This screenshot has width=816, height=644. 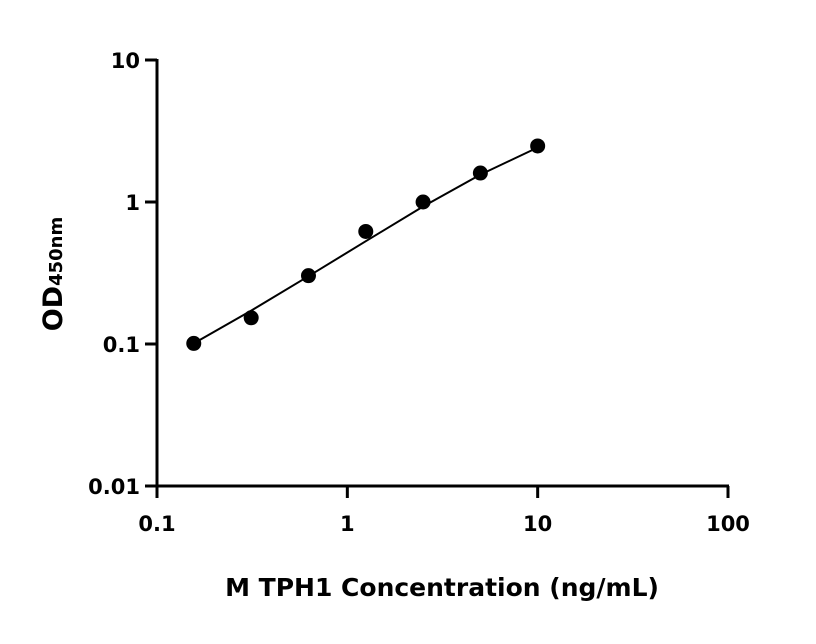 I want to click on y-tick-label: 0.1, so click(x=121, y=345).